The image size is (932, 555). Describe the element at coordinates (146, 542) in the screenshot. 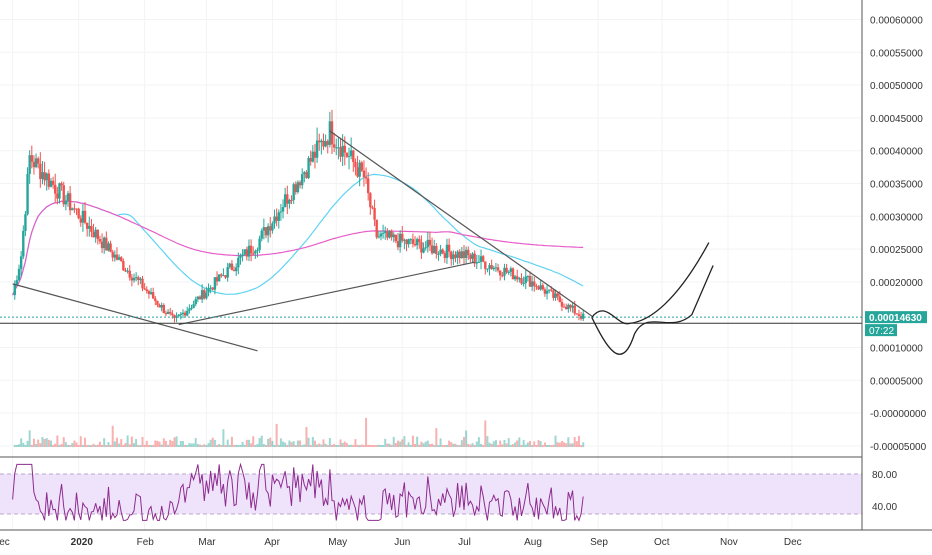

I see `time-tick-label: Feb` at that location.